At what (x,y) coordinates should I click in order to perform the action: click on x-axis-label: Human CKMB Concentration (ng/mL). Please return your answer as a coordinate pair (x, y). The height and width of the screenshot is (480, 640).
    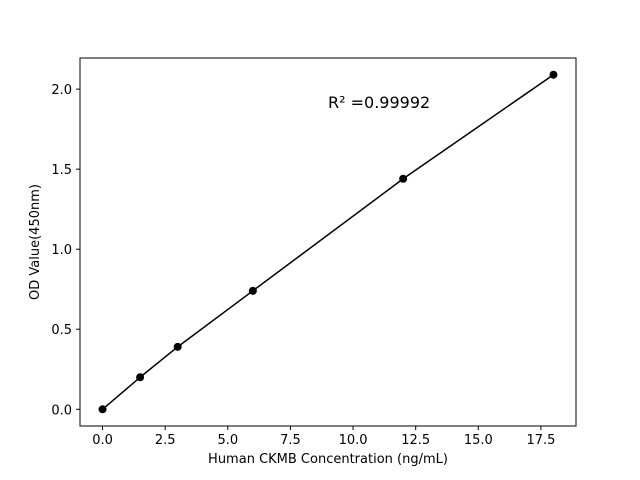
    Looking at the image, I should click on (328, 459).